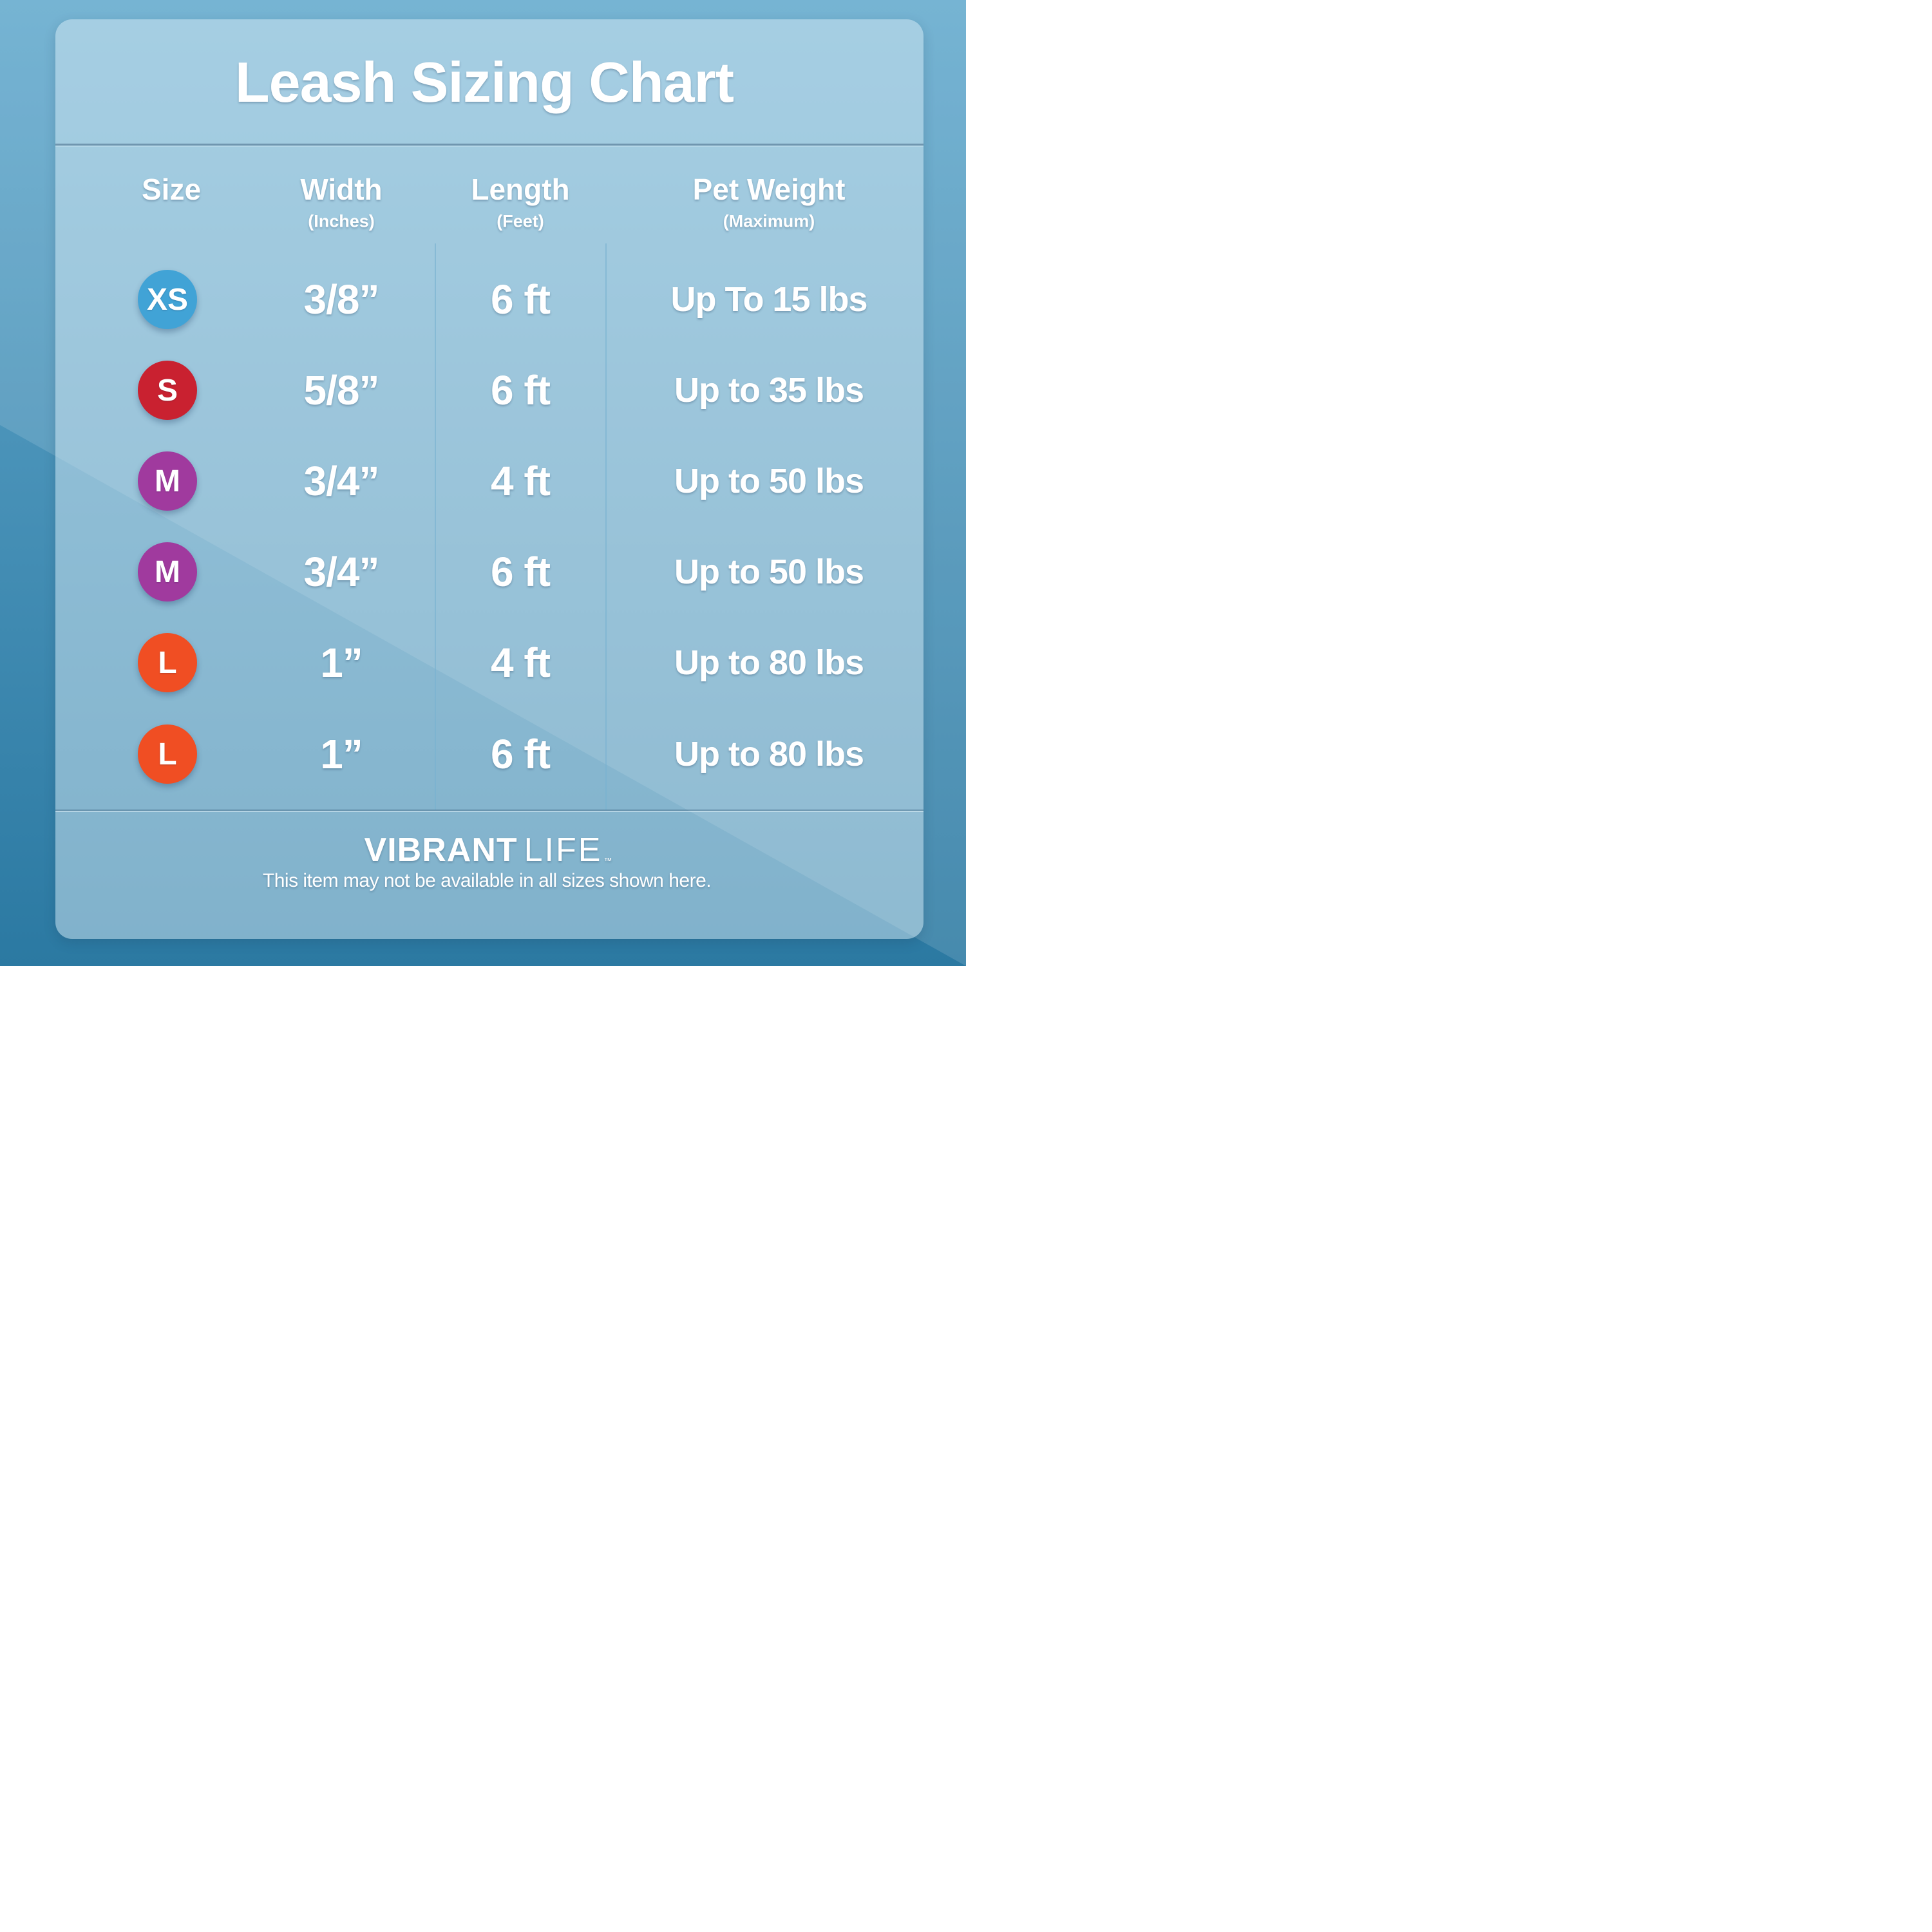 The width and height of the screenshot is (1932, 1932). What do you see at coordinates (521, 221) in the screenshot?
I see `column-subheader-feet: (Feet)` at bounding box center [521, 221].